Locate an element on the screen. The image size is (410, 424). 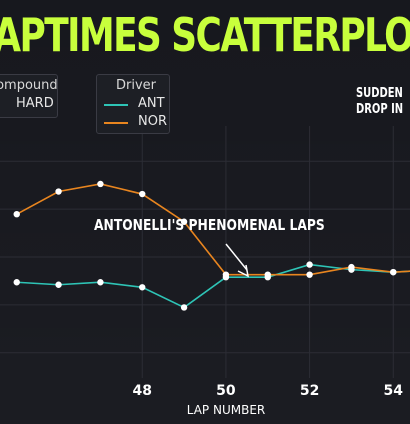
annotation-right: SUDDEN DROP IN is located at coordinates (379, 102).